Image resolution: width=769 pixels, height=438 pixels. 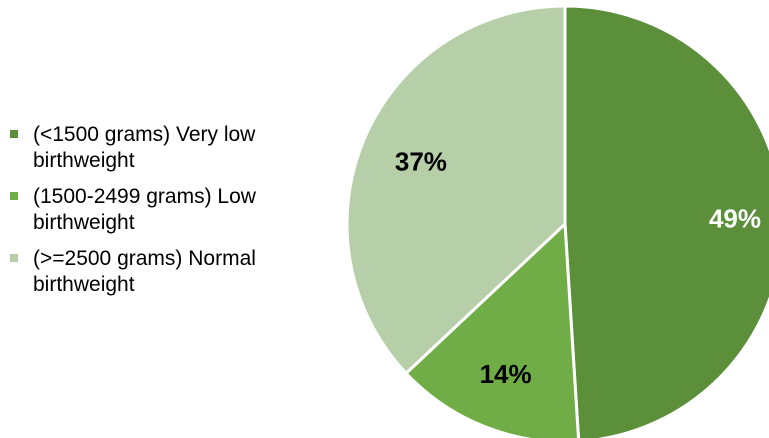 What do you see at coordinates (735, 219) in the screenshot?
I see `slice-data-label: 49%` at bounding box center [735, 219].